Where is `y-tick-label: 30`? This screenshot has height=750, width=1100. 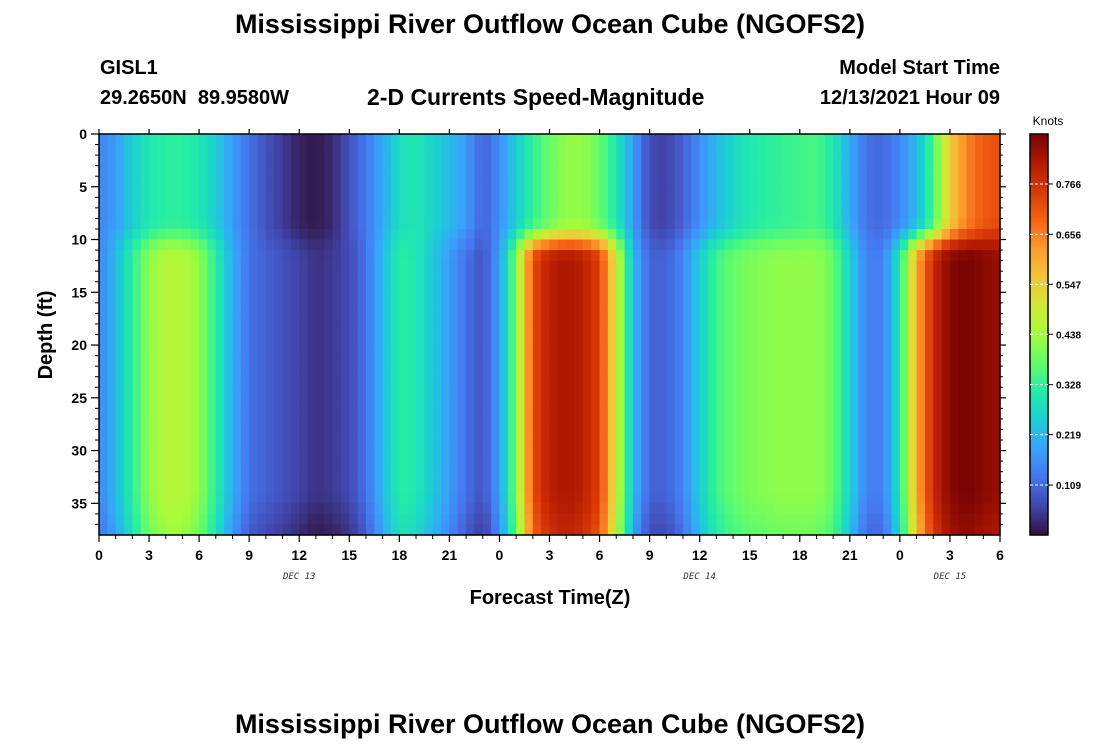 y-tick-label: 30 is located at coordinates (79, 451).